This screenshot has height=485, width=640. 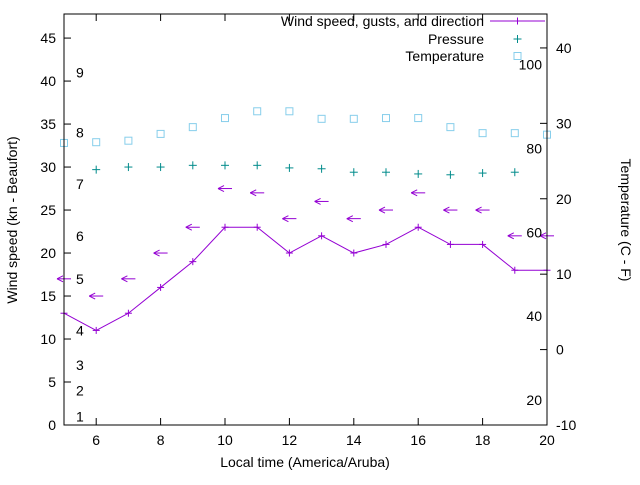 I want to click on left-tick-label: 10, so click(x=48, y=339).